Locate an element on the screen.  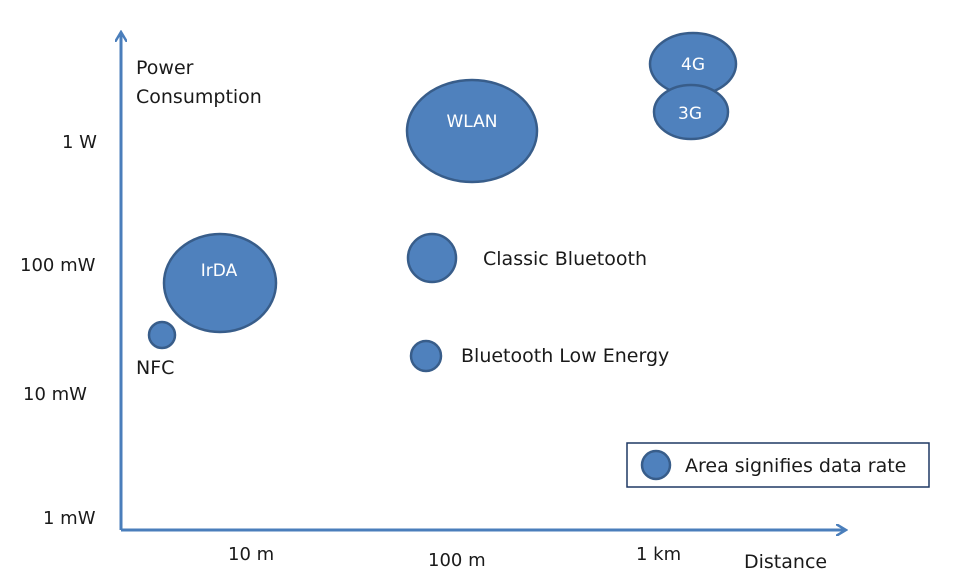
y-axis-label-line2: Consumption is located at coordinates (199, 97).